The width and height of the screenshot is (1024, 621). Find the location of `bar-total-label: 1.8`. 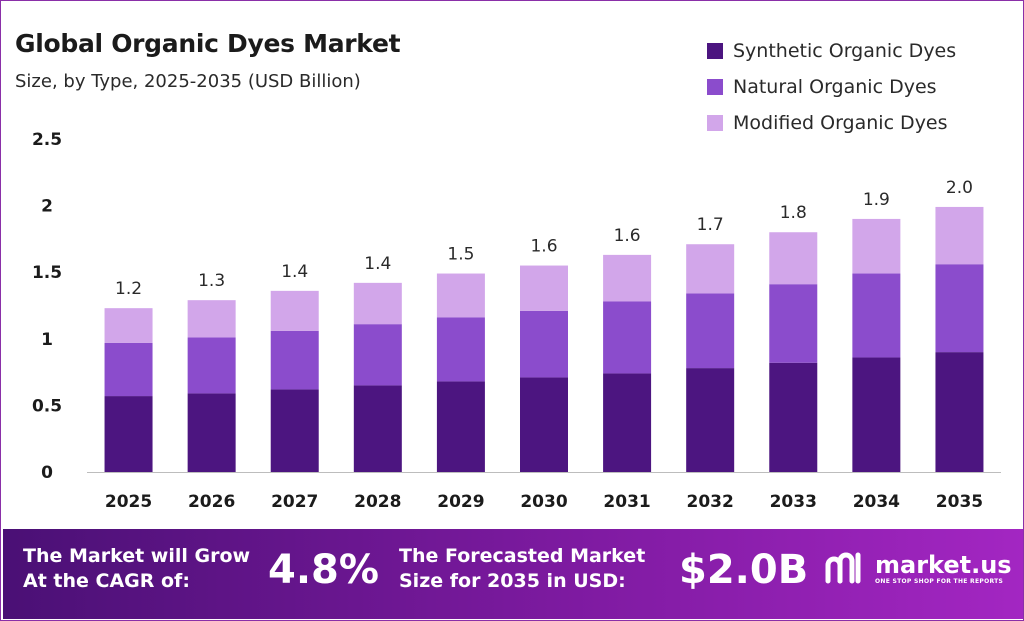

bar-total-label: 1.8 is located at coordinates (793, 213).